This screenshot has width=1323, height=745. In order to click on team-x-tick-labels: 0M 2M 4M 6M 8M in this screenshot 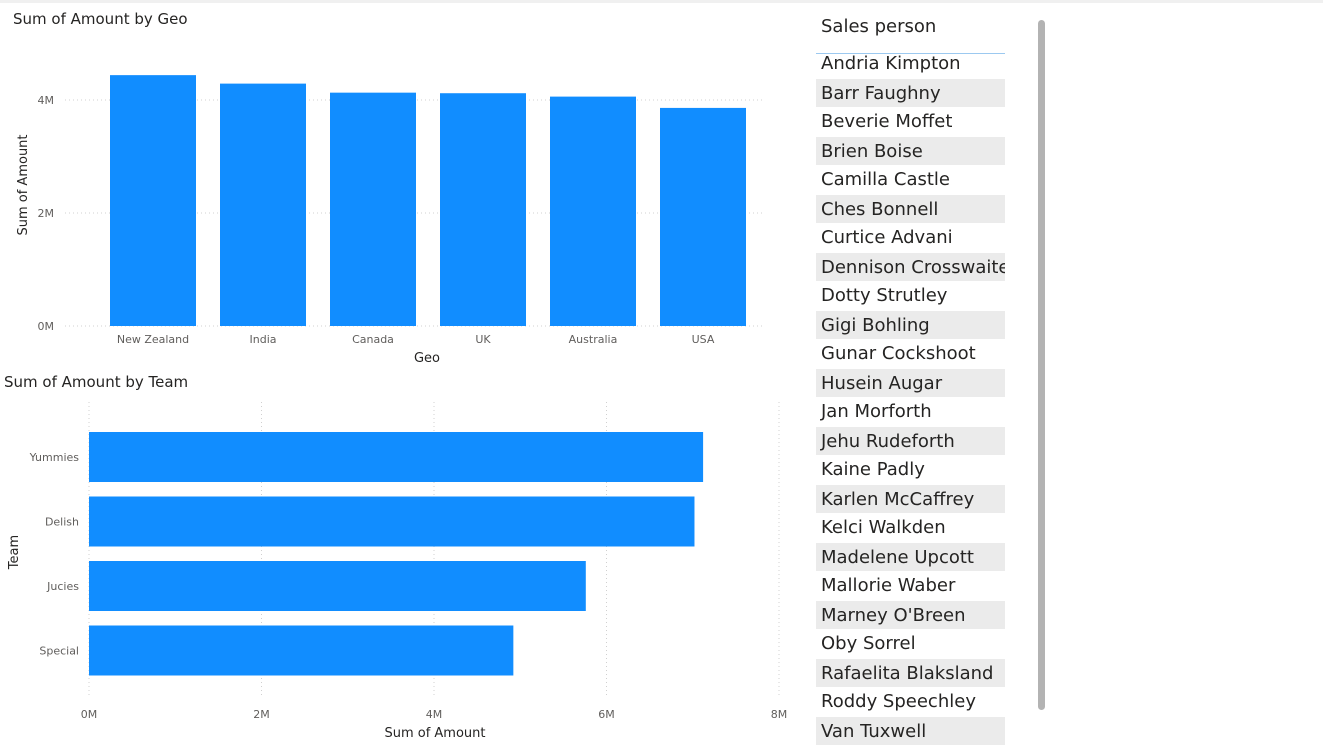, I will do `click(434, 714)`.